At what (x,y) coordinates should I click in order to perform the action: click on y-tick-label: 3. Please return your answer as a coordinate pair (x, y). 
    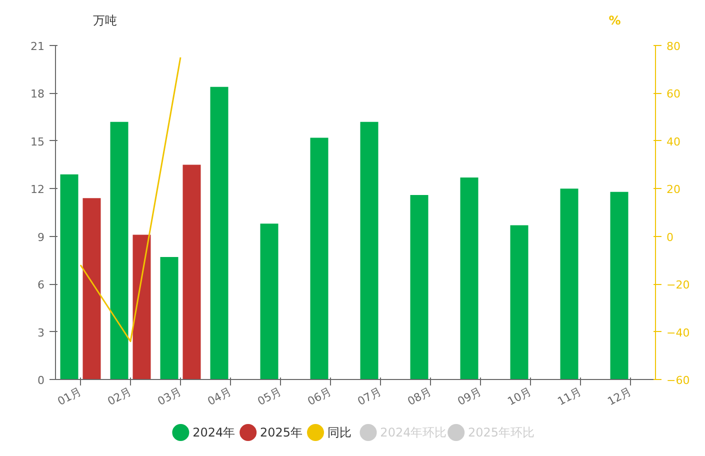
    Looking at the image, I should click on (41, 333).